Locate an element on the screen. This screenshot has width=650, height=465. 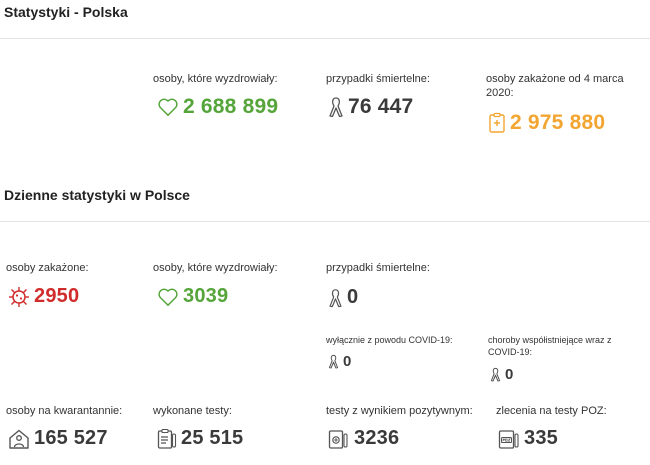
daily-infected-value: 2950 is located at coordinates (57, 296).